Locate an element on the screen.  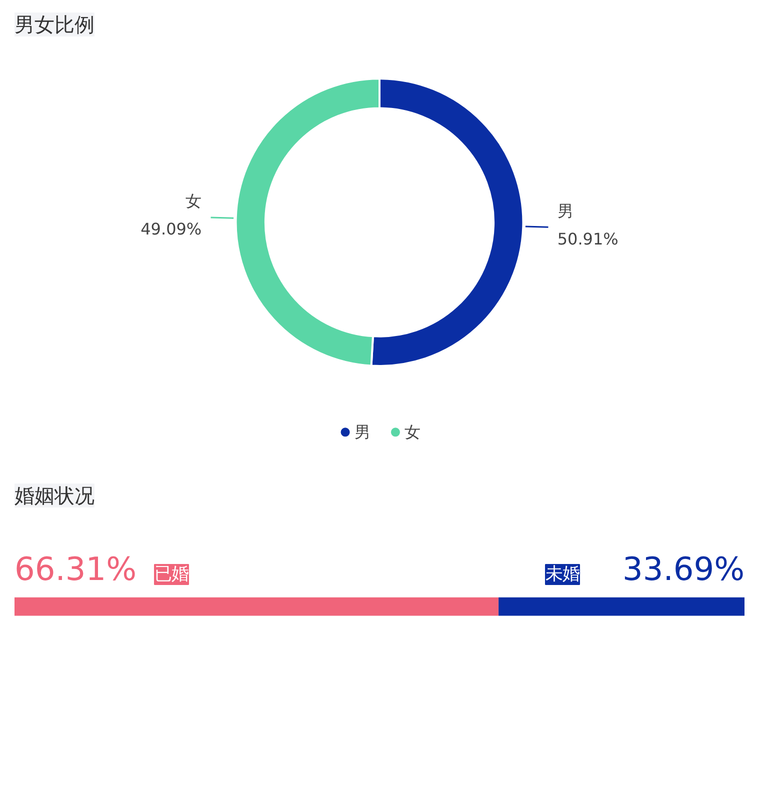
data-label: 50.91% is located at coordinates (587, 238).